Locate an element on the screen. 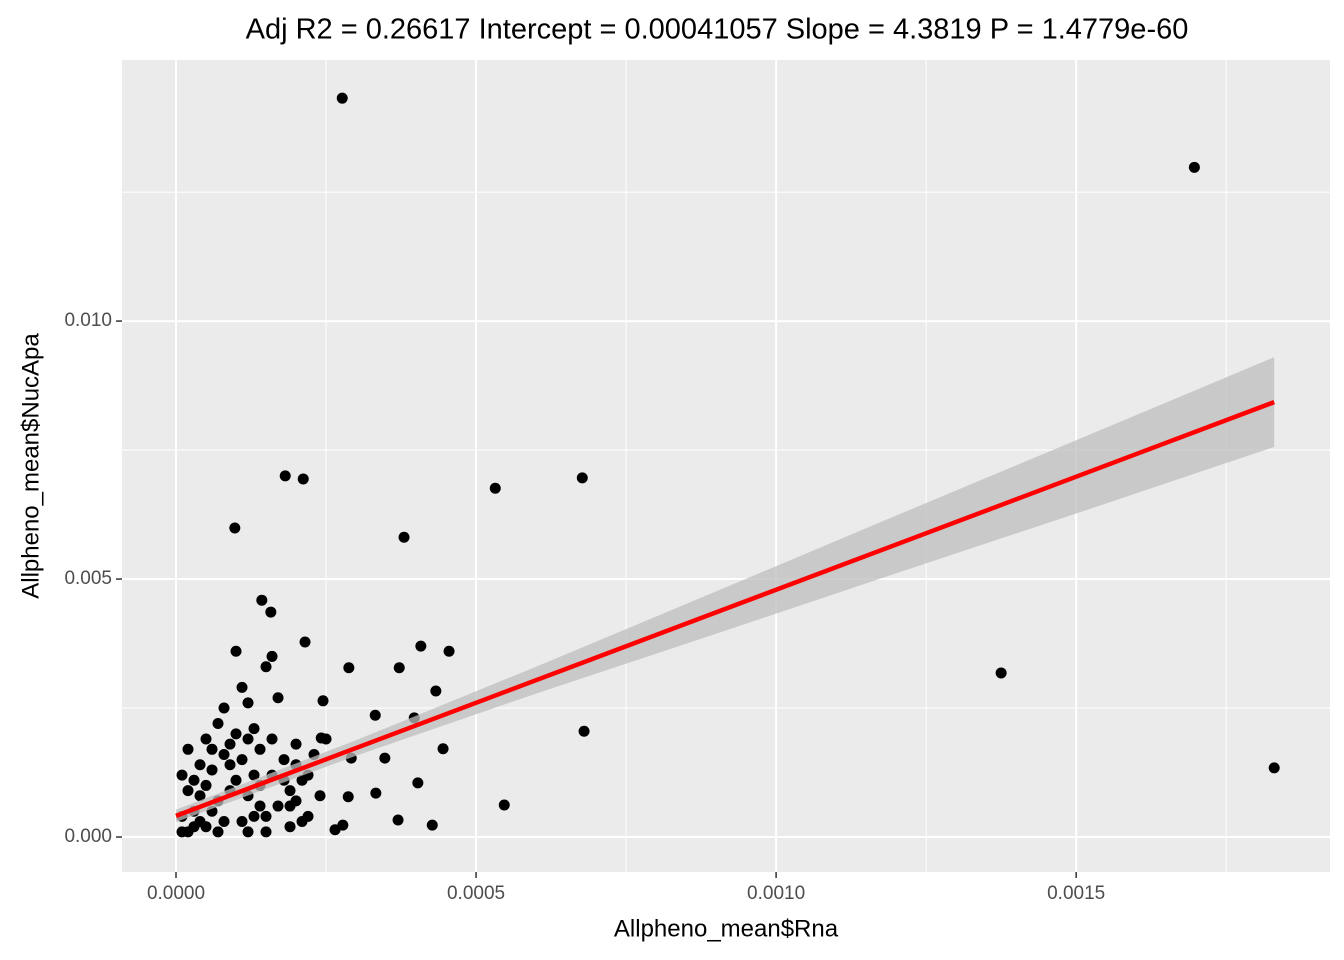  y-axis-title: Allpheno_mean$NucApa is located at coordinates (30, 466).